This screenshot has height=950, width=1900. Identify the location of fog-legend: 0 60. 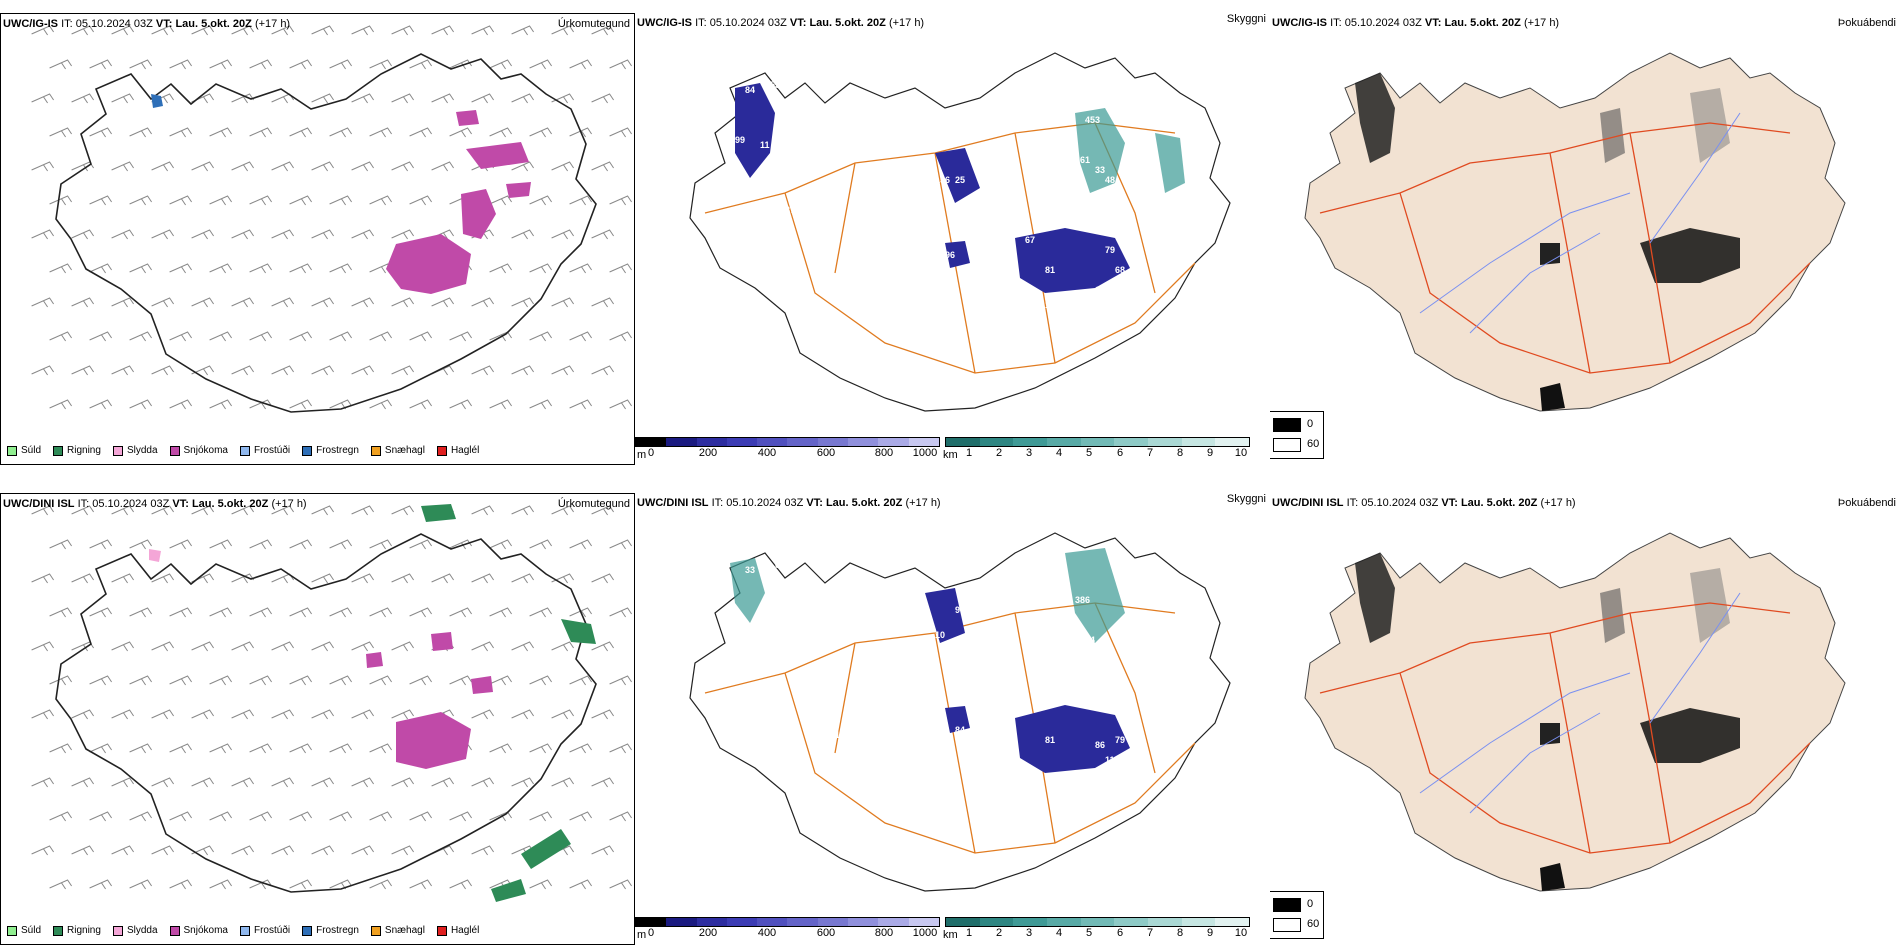
(1297, 435).